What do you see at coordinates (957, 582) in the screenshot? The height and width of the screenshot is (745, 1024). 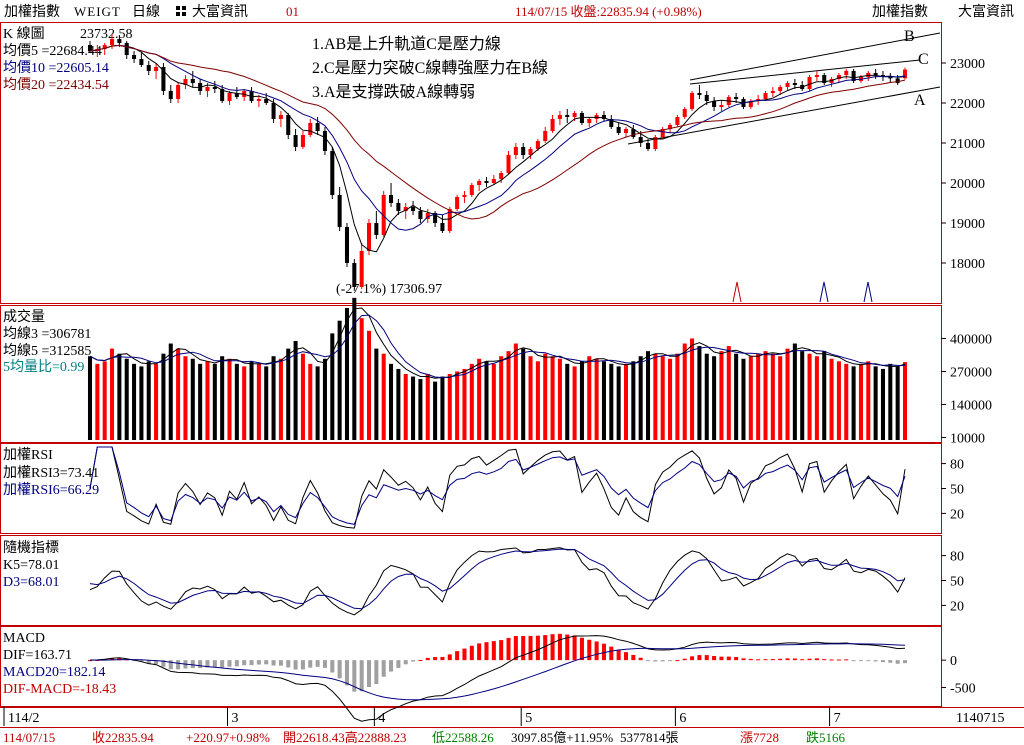 I see `y-tick-label: 50` at bounding box center [957, 582].